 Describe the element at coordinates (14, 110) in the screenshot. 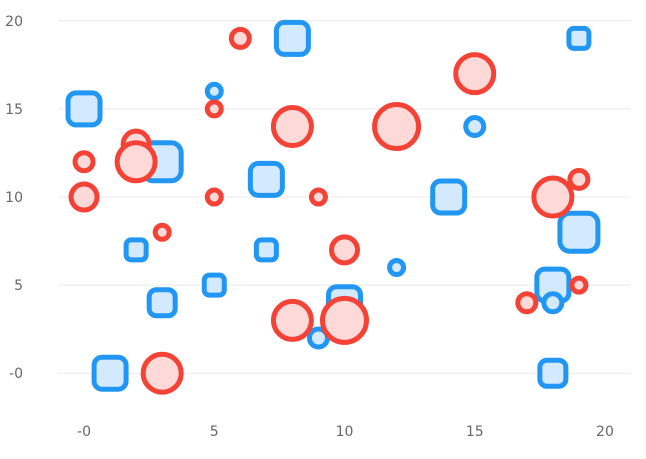

I see `y-tick-label: 15` at that location.